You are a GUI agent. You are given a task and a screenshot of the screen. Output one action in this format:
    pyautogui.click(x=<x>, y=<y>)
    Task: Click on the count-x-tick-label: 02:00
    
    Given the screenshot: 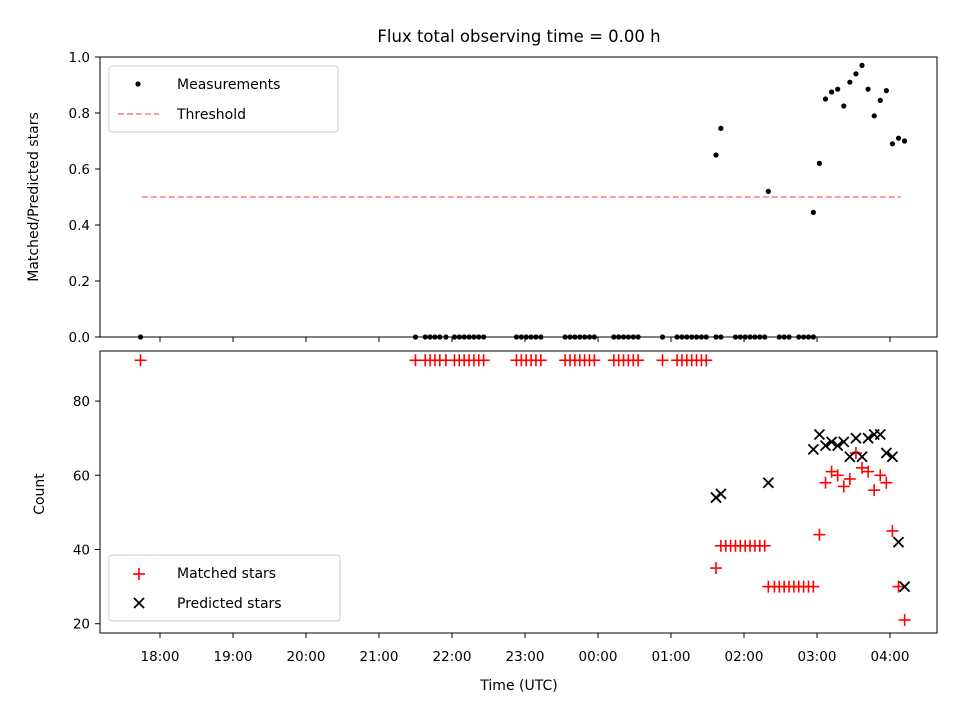 What is the action you would take?
    pyautogui.click(x=744, y=657)
    